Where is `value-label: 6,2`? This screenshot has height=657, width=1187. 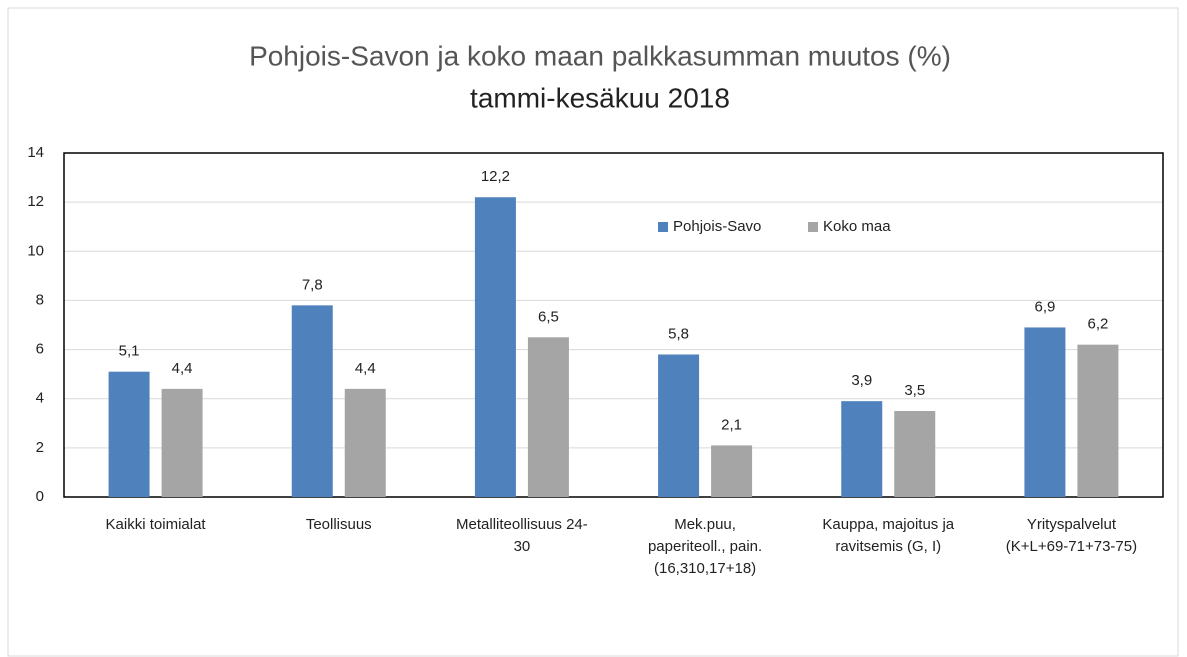
value-label: 6,2 is located at coordinates (1097, 324).